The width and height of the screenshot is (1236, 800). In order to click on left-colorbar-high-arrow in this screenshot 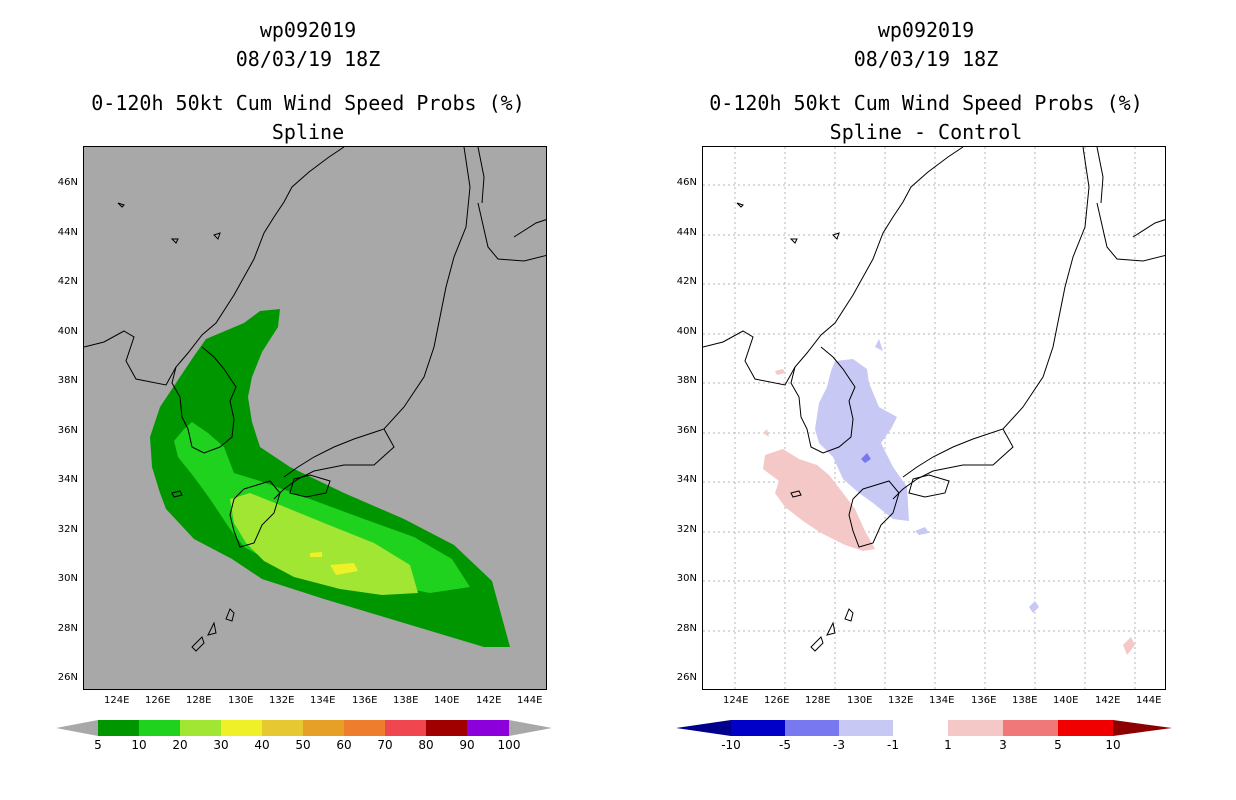, I will do `click(530, 728)`.